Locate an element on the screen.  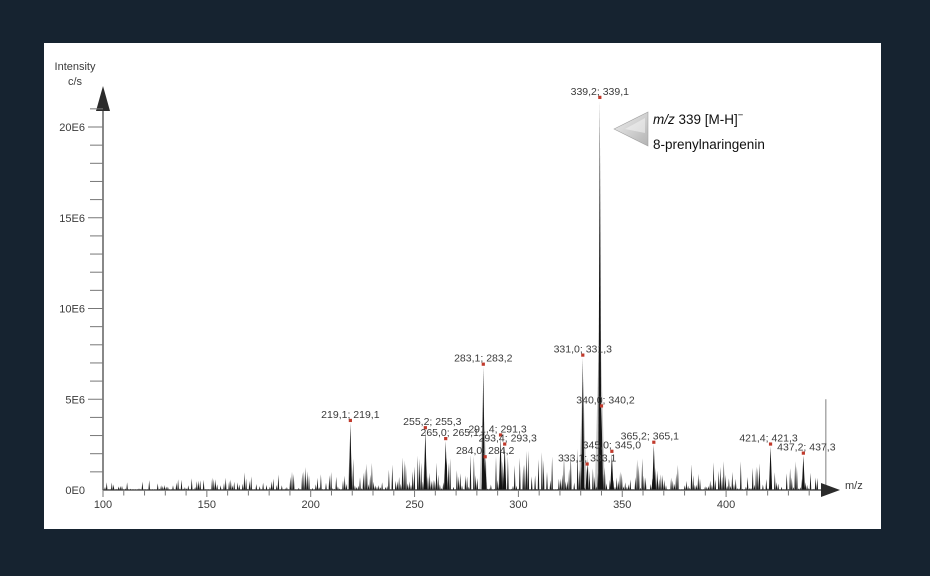
peak-label: 291,4; 291,3 is located at coordinates (497, 429).